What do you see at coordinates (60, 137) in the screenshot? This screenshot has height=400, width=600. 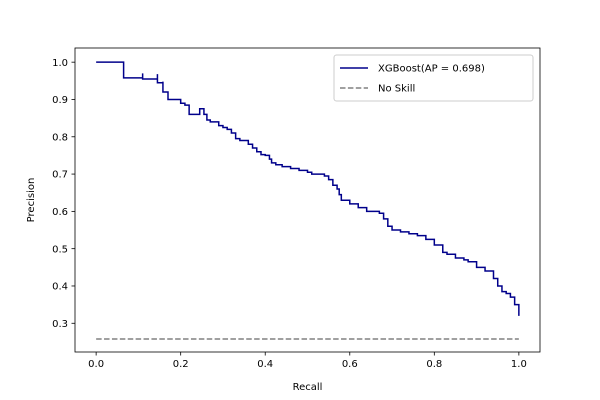 I see `y-tick-label: 0.8` at bounding box center [60, 137].